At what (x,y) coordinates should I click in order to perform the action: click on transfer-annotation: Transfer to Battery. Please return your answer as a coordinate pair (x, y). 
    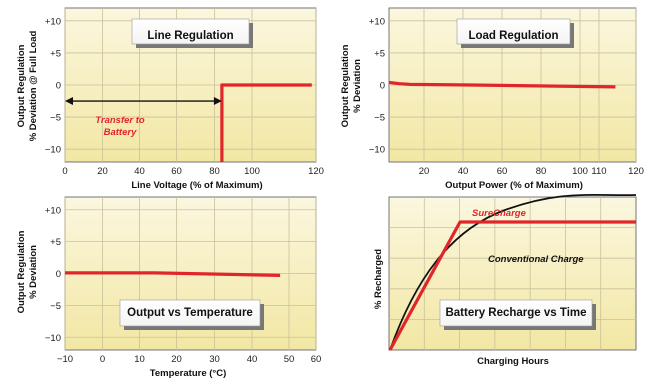
    Looking at the image, I should click on (143, 117).